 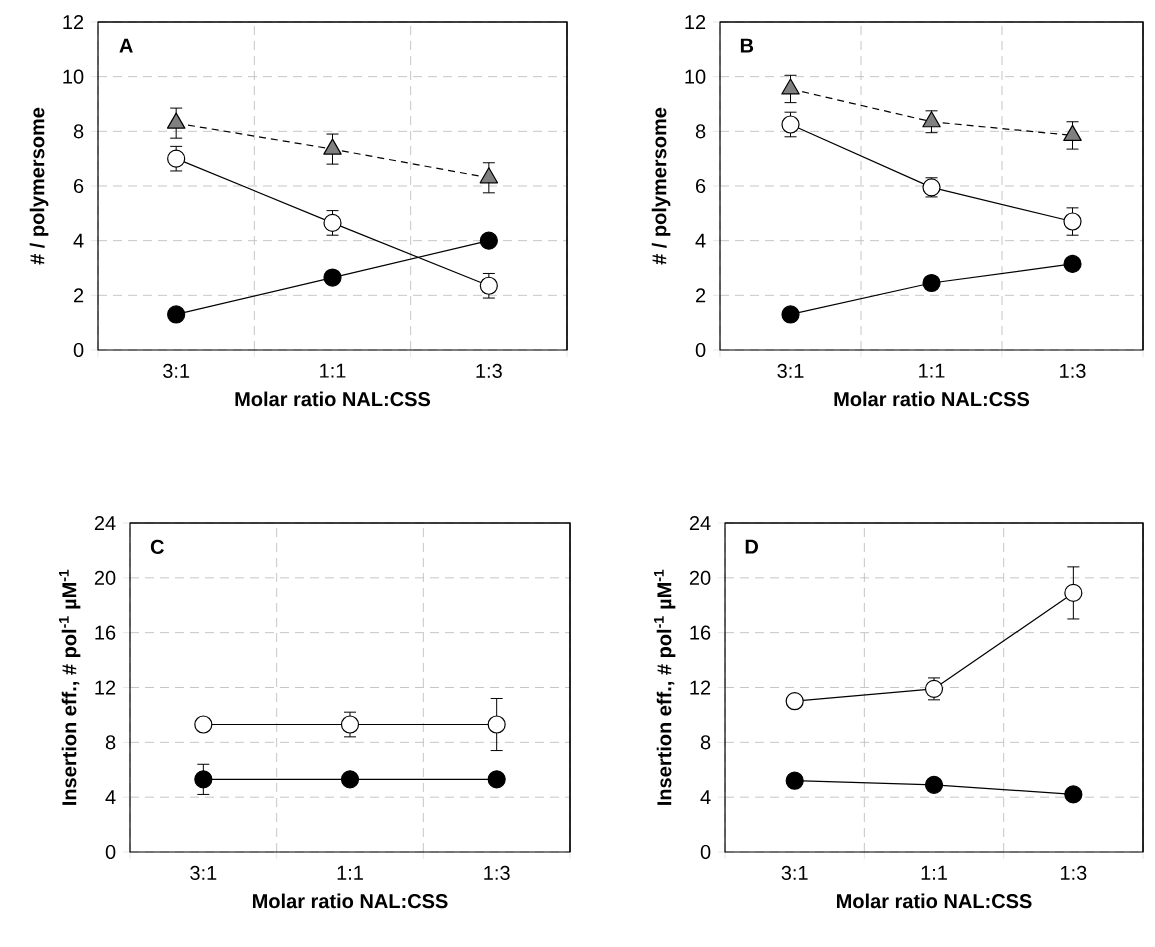 I want to click on annotation: B, so click(x=747, y=45).